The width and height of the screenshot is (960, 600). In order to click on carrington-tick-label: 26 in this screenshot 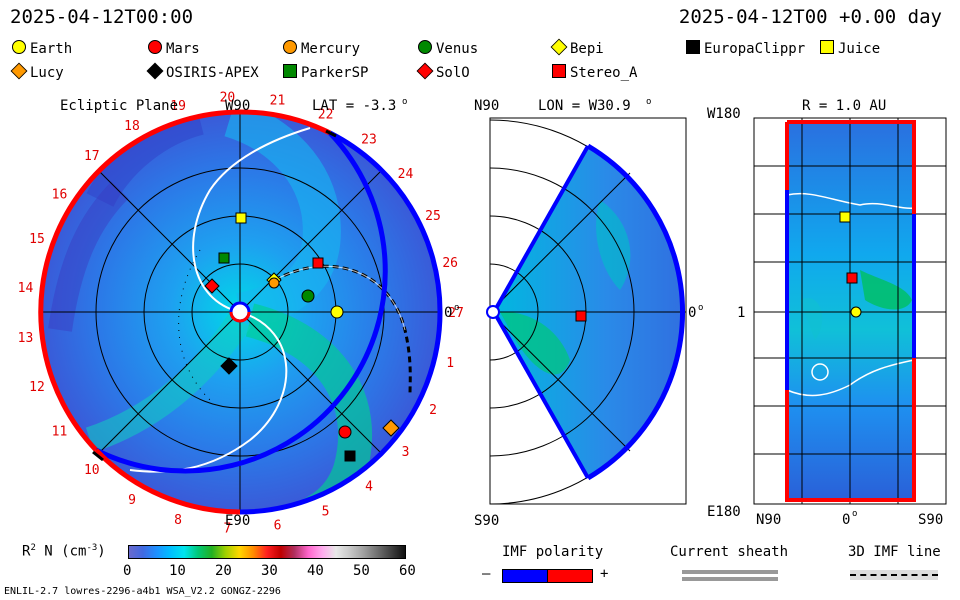, I will do `click(450, 263)`.